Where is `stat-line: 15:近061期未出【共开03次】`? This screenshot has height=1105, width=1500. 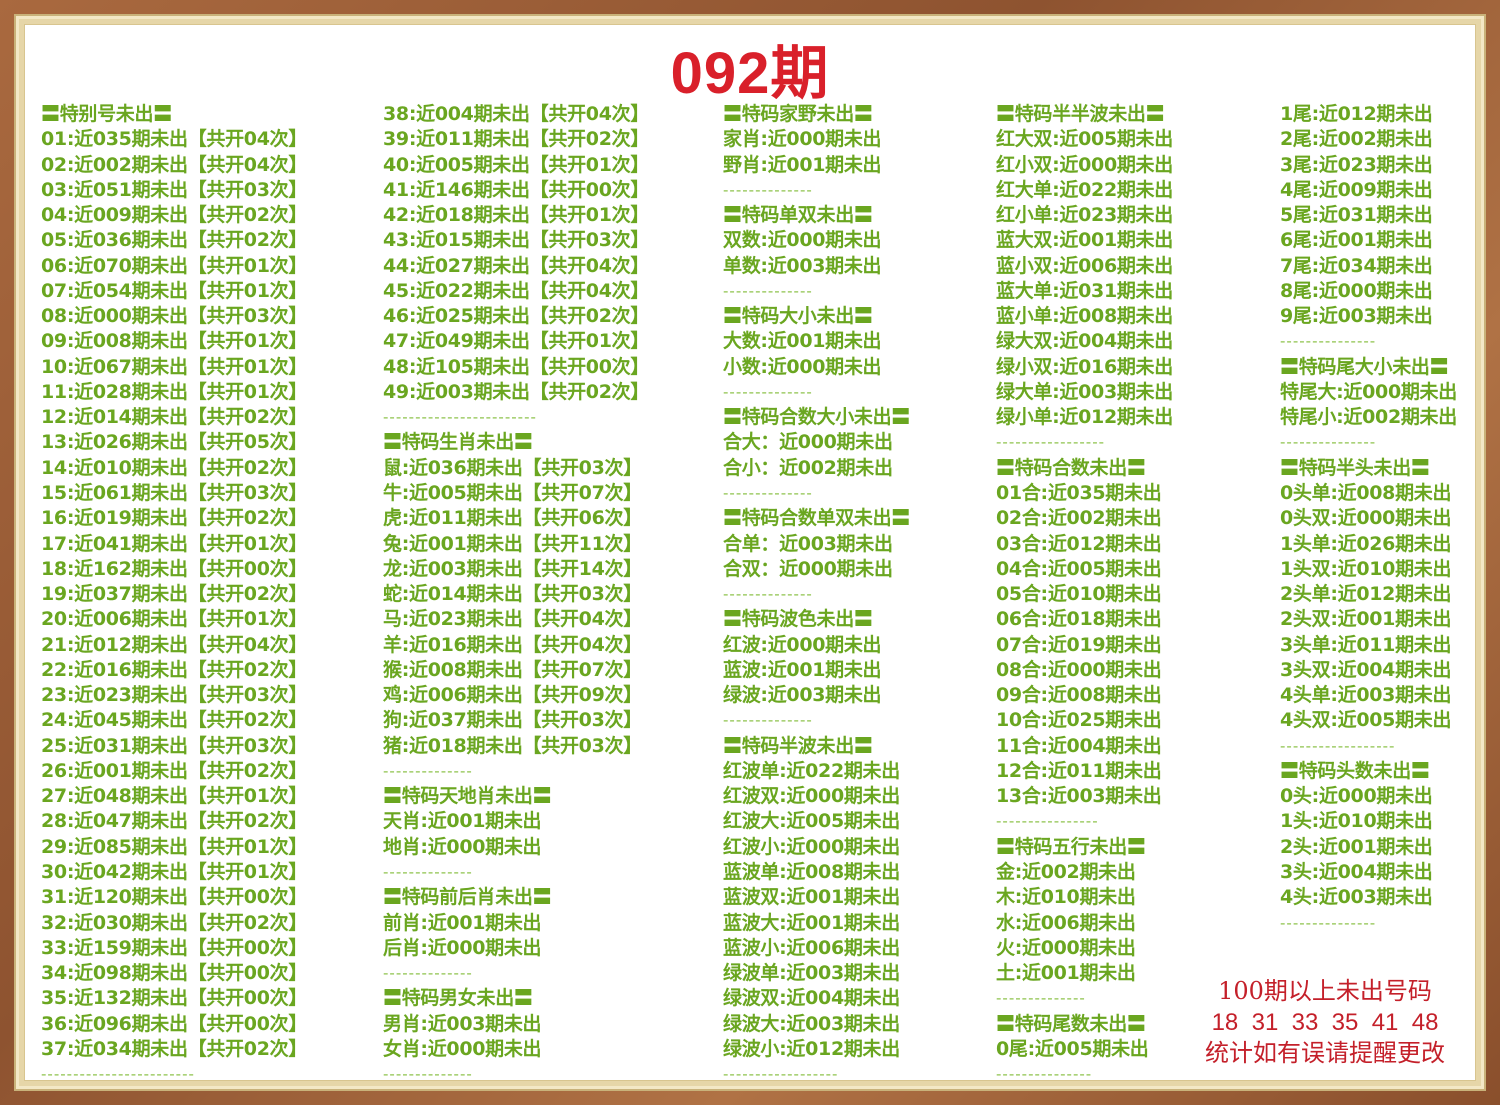
stat-line: 15:近061期未出【共开03次】 is located at coordinates (174, 492).